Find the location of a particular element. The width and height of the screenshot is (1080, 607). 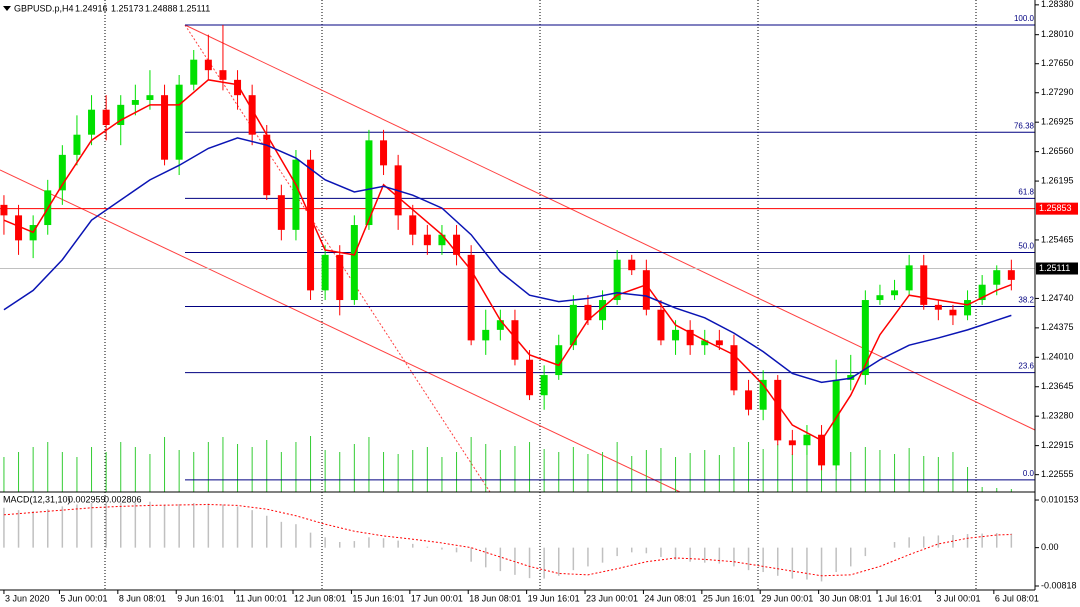

x-tick-label: 3 Jul 00:01 is located at coordinates (958, 598).